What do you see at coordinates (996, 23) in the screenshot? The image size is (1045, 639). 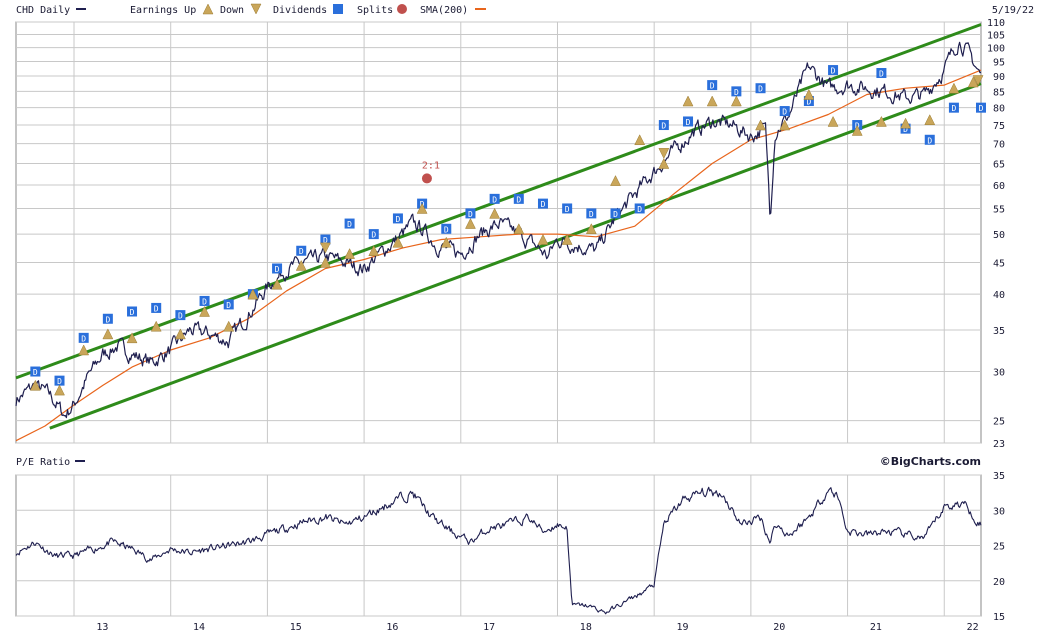 I see `price-y-tick-label: 110` at bounding box center [996, 23].